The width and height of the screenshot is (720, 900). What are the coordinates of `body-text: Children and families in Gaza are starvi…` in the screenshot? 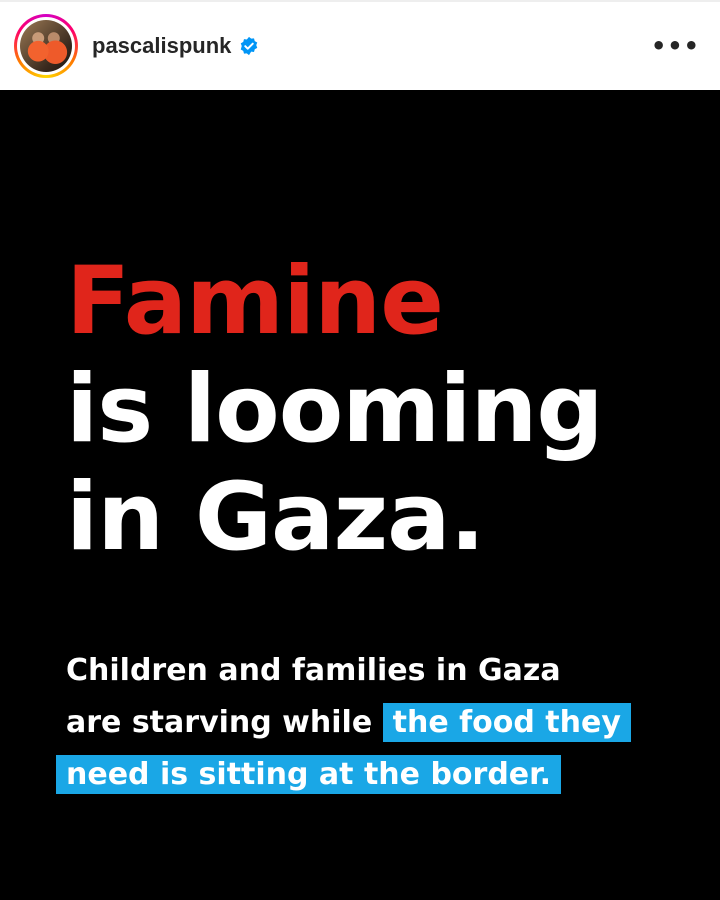 It's located at (343, 723).